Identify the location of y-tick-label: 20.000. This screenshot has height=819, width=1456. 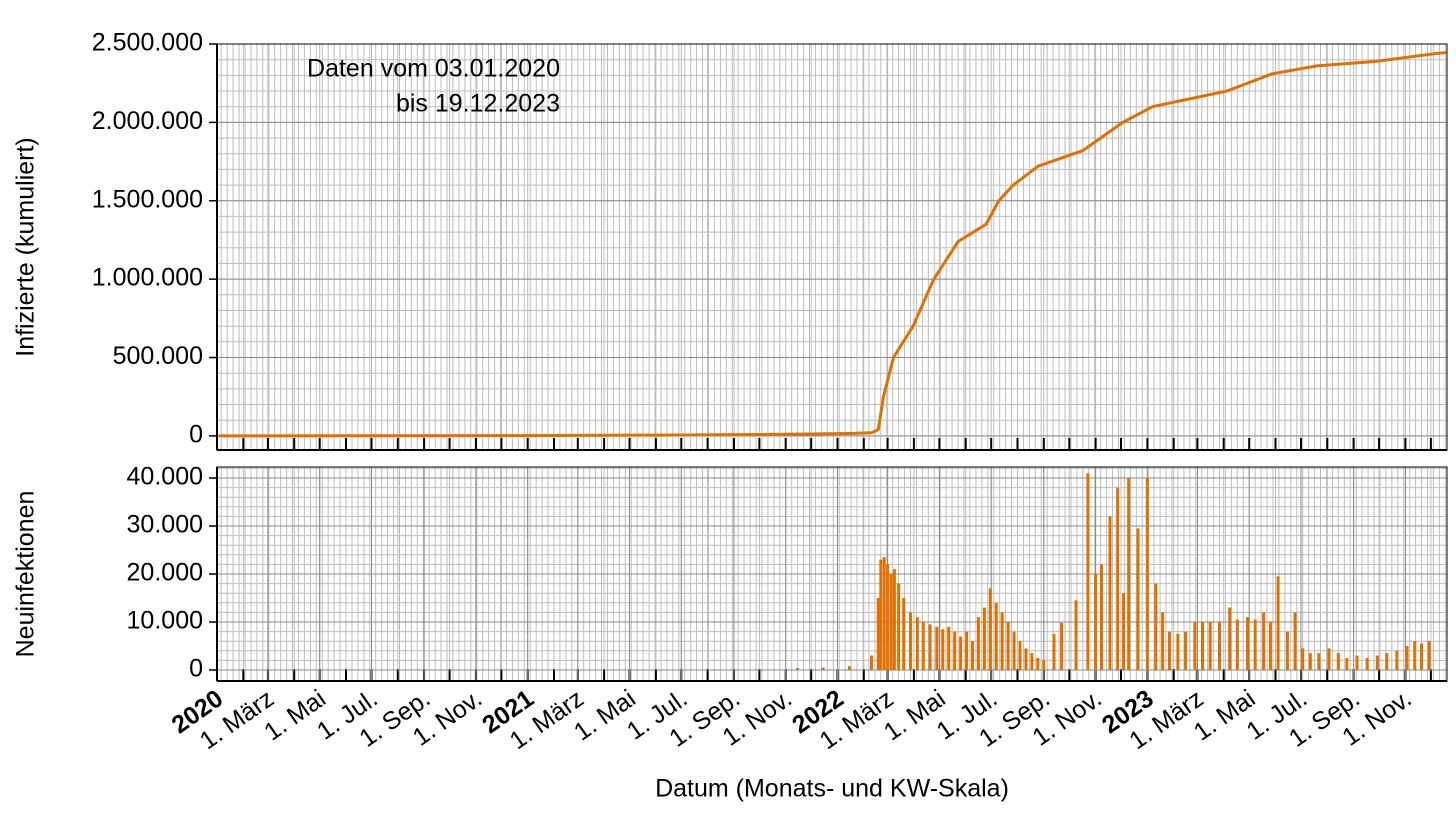
(165, 573).